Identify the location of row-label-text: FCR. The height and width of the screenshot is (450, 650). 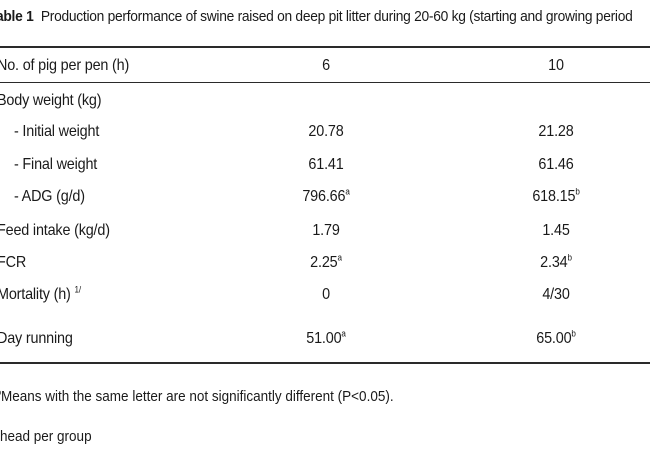
(13, 262).